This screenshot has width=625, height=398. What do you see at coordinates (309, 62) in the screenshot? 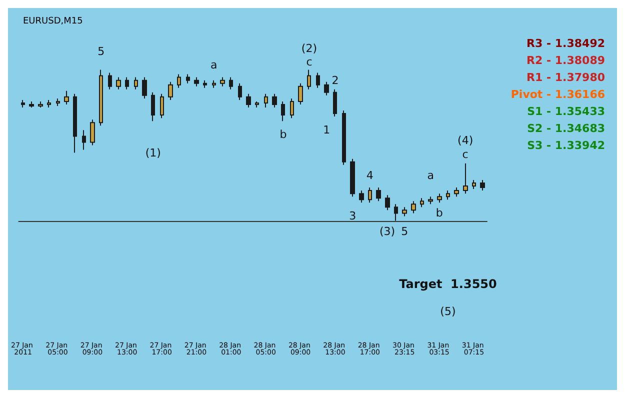
I see `text: c` at bounding box center [309, 62].